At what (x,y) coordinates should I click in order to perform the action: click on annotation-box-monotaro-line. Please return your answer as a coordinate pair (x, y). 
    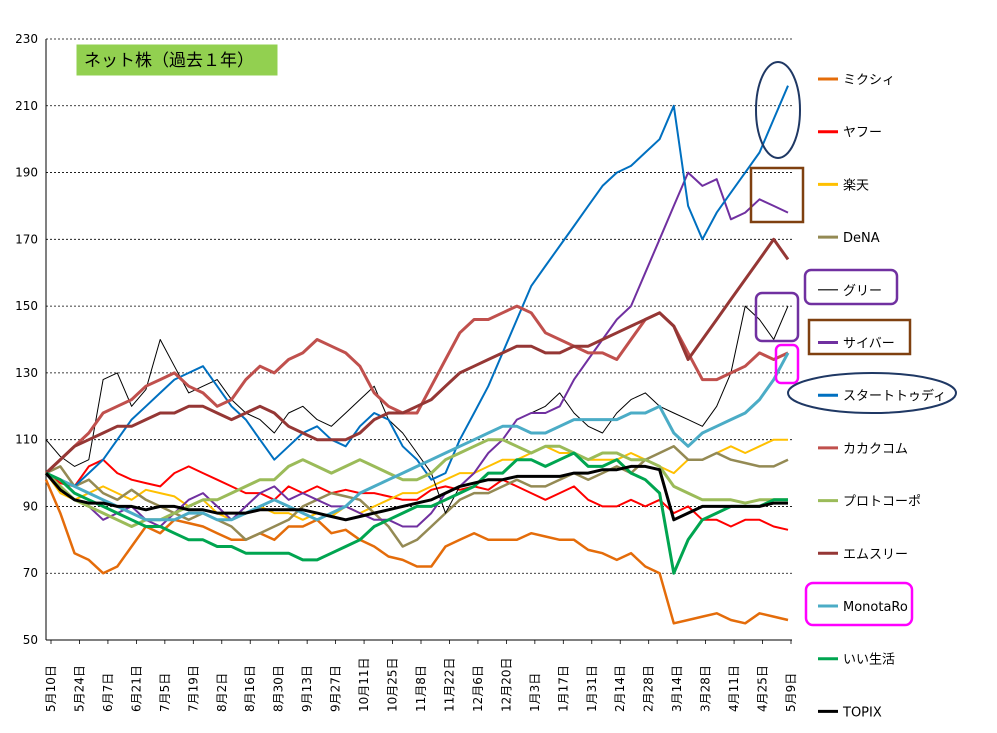
    Looking at the image, I should click on (787, 364).